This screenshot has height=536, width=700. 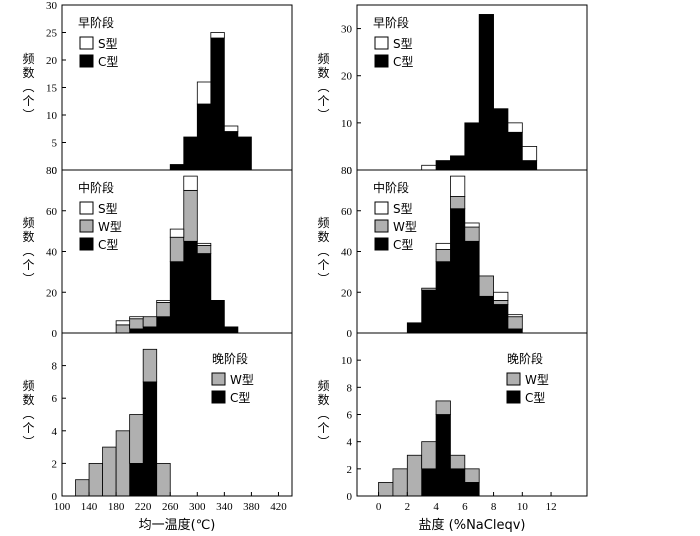 What do you see at coordinates (143, 507) in the screenshot?
I see `x-tick-label: 220` at bounding box center [143, 507].